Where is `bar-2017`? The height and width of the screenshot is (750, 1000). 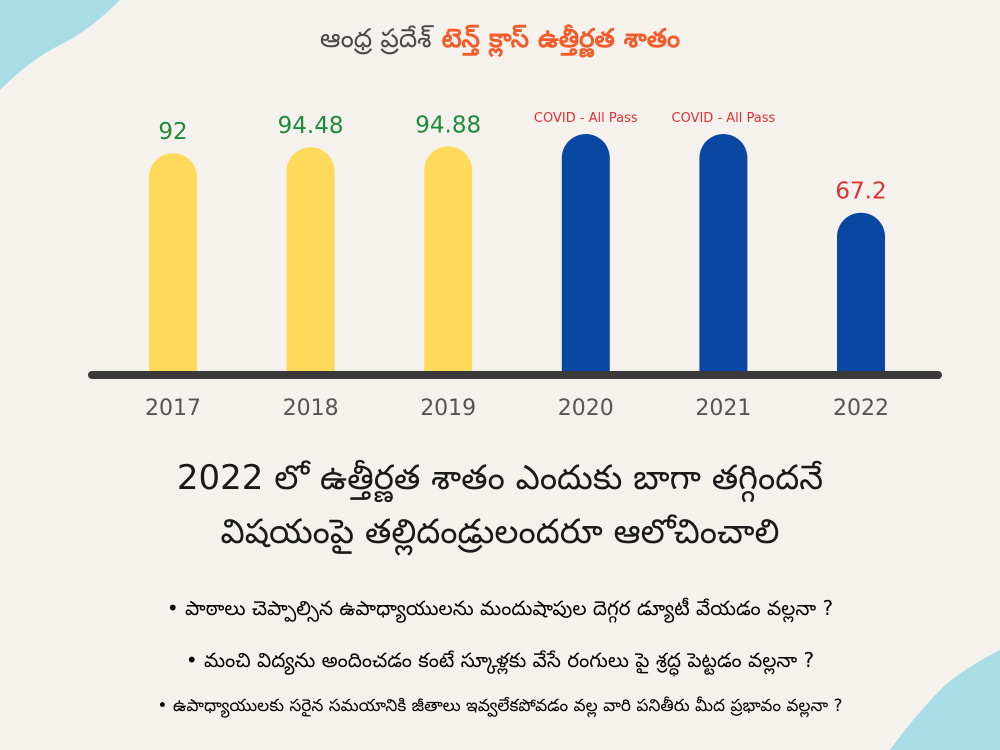 bar-2017 is located at coordinates (173, 263).